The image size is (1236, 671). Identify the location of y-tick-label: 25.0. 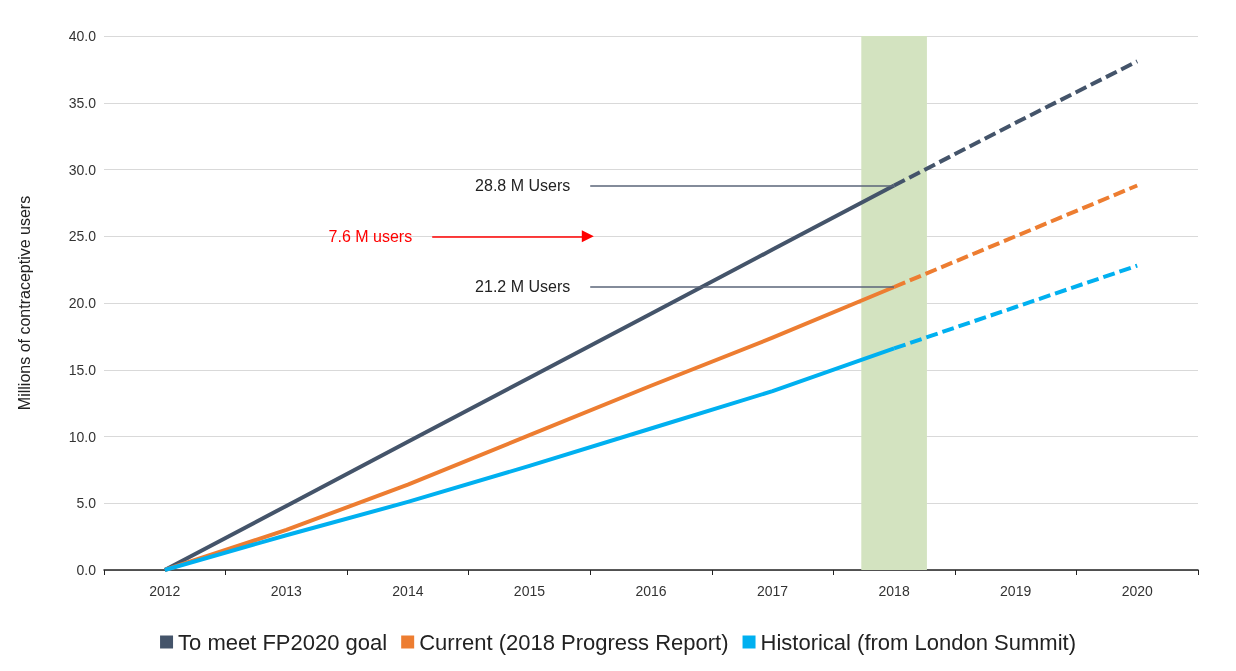
(82, 236).